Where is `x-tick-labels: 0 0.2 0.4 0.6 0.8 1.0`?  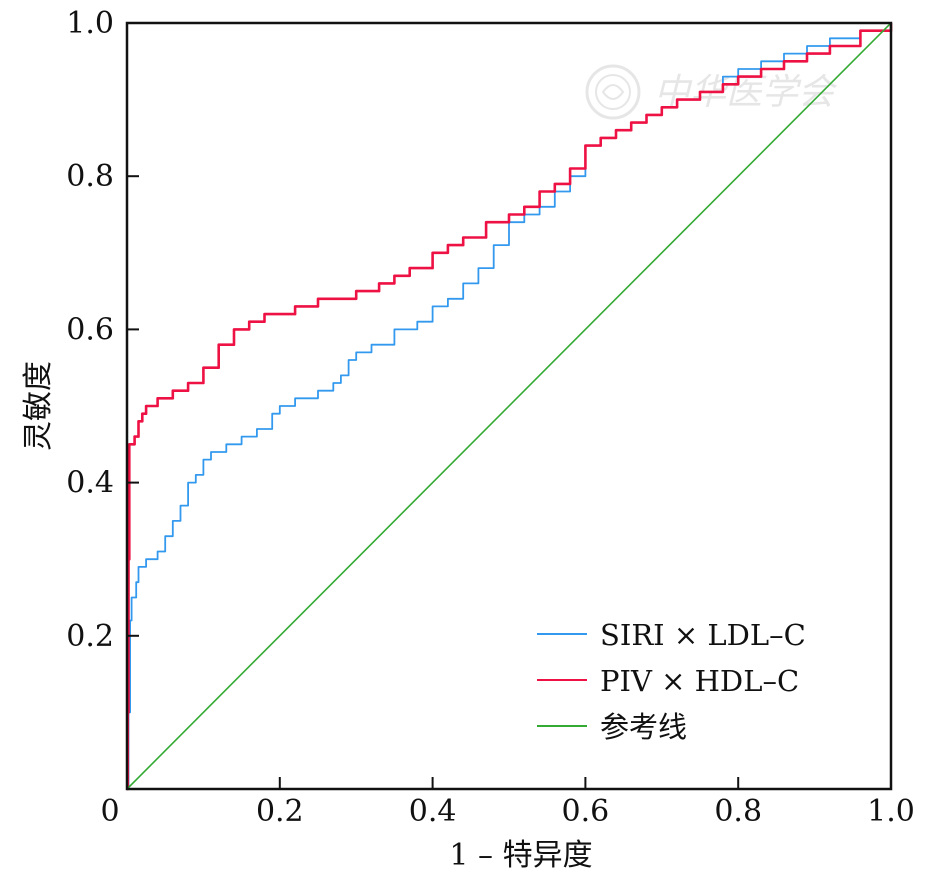 x-tick-labels: 0 0.2 0.4 0.6 0.8 1.0 is located at coordinates (507, 811).